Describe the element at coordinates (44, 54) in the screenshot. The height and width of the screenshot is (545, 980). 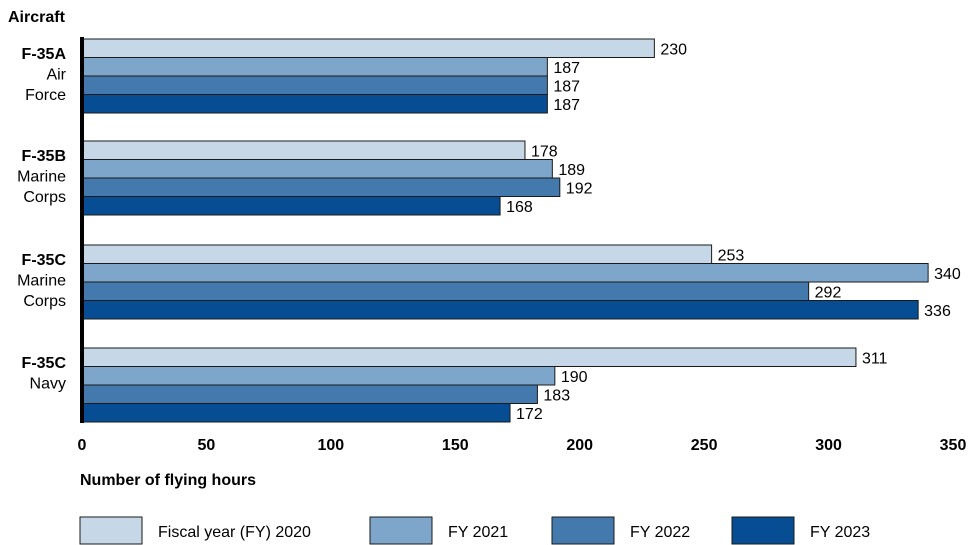
I see `category-label: F-35A` at that location.